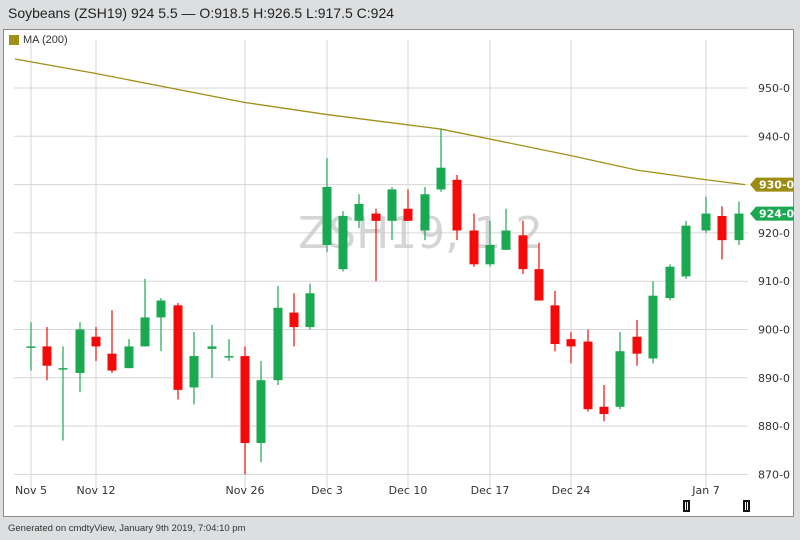  I want to click on x-tick-label: Nov 26, so click(245, 490).